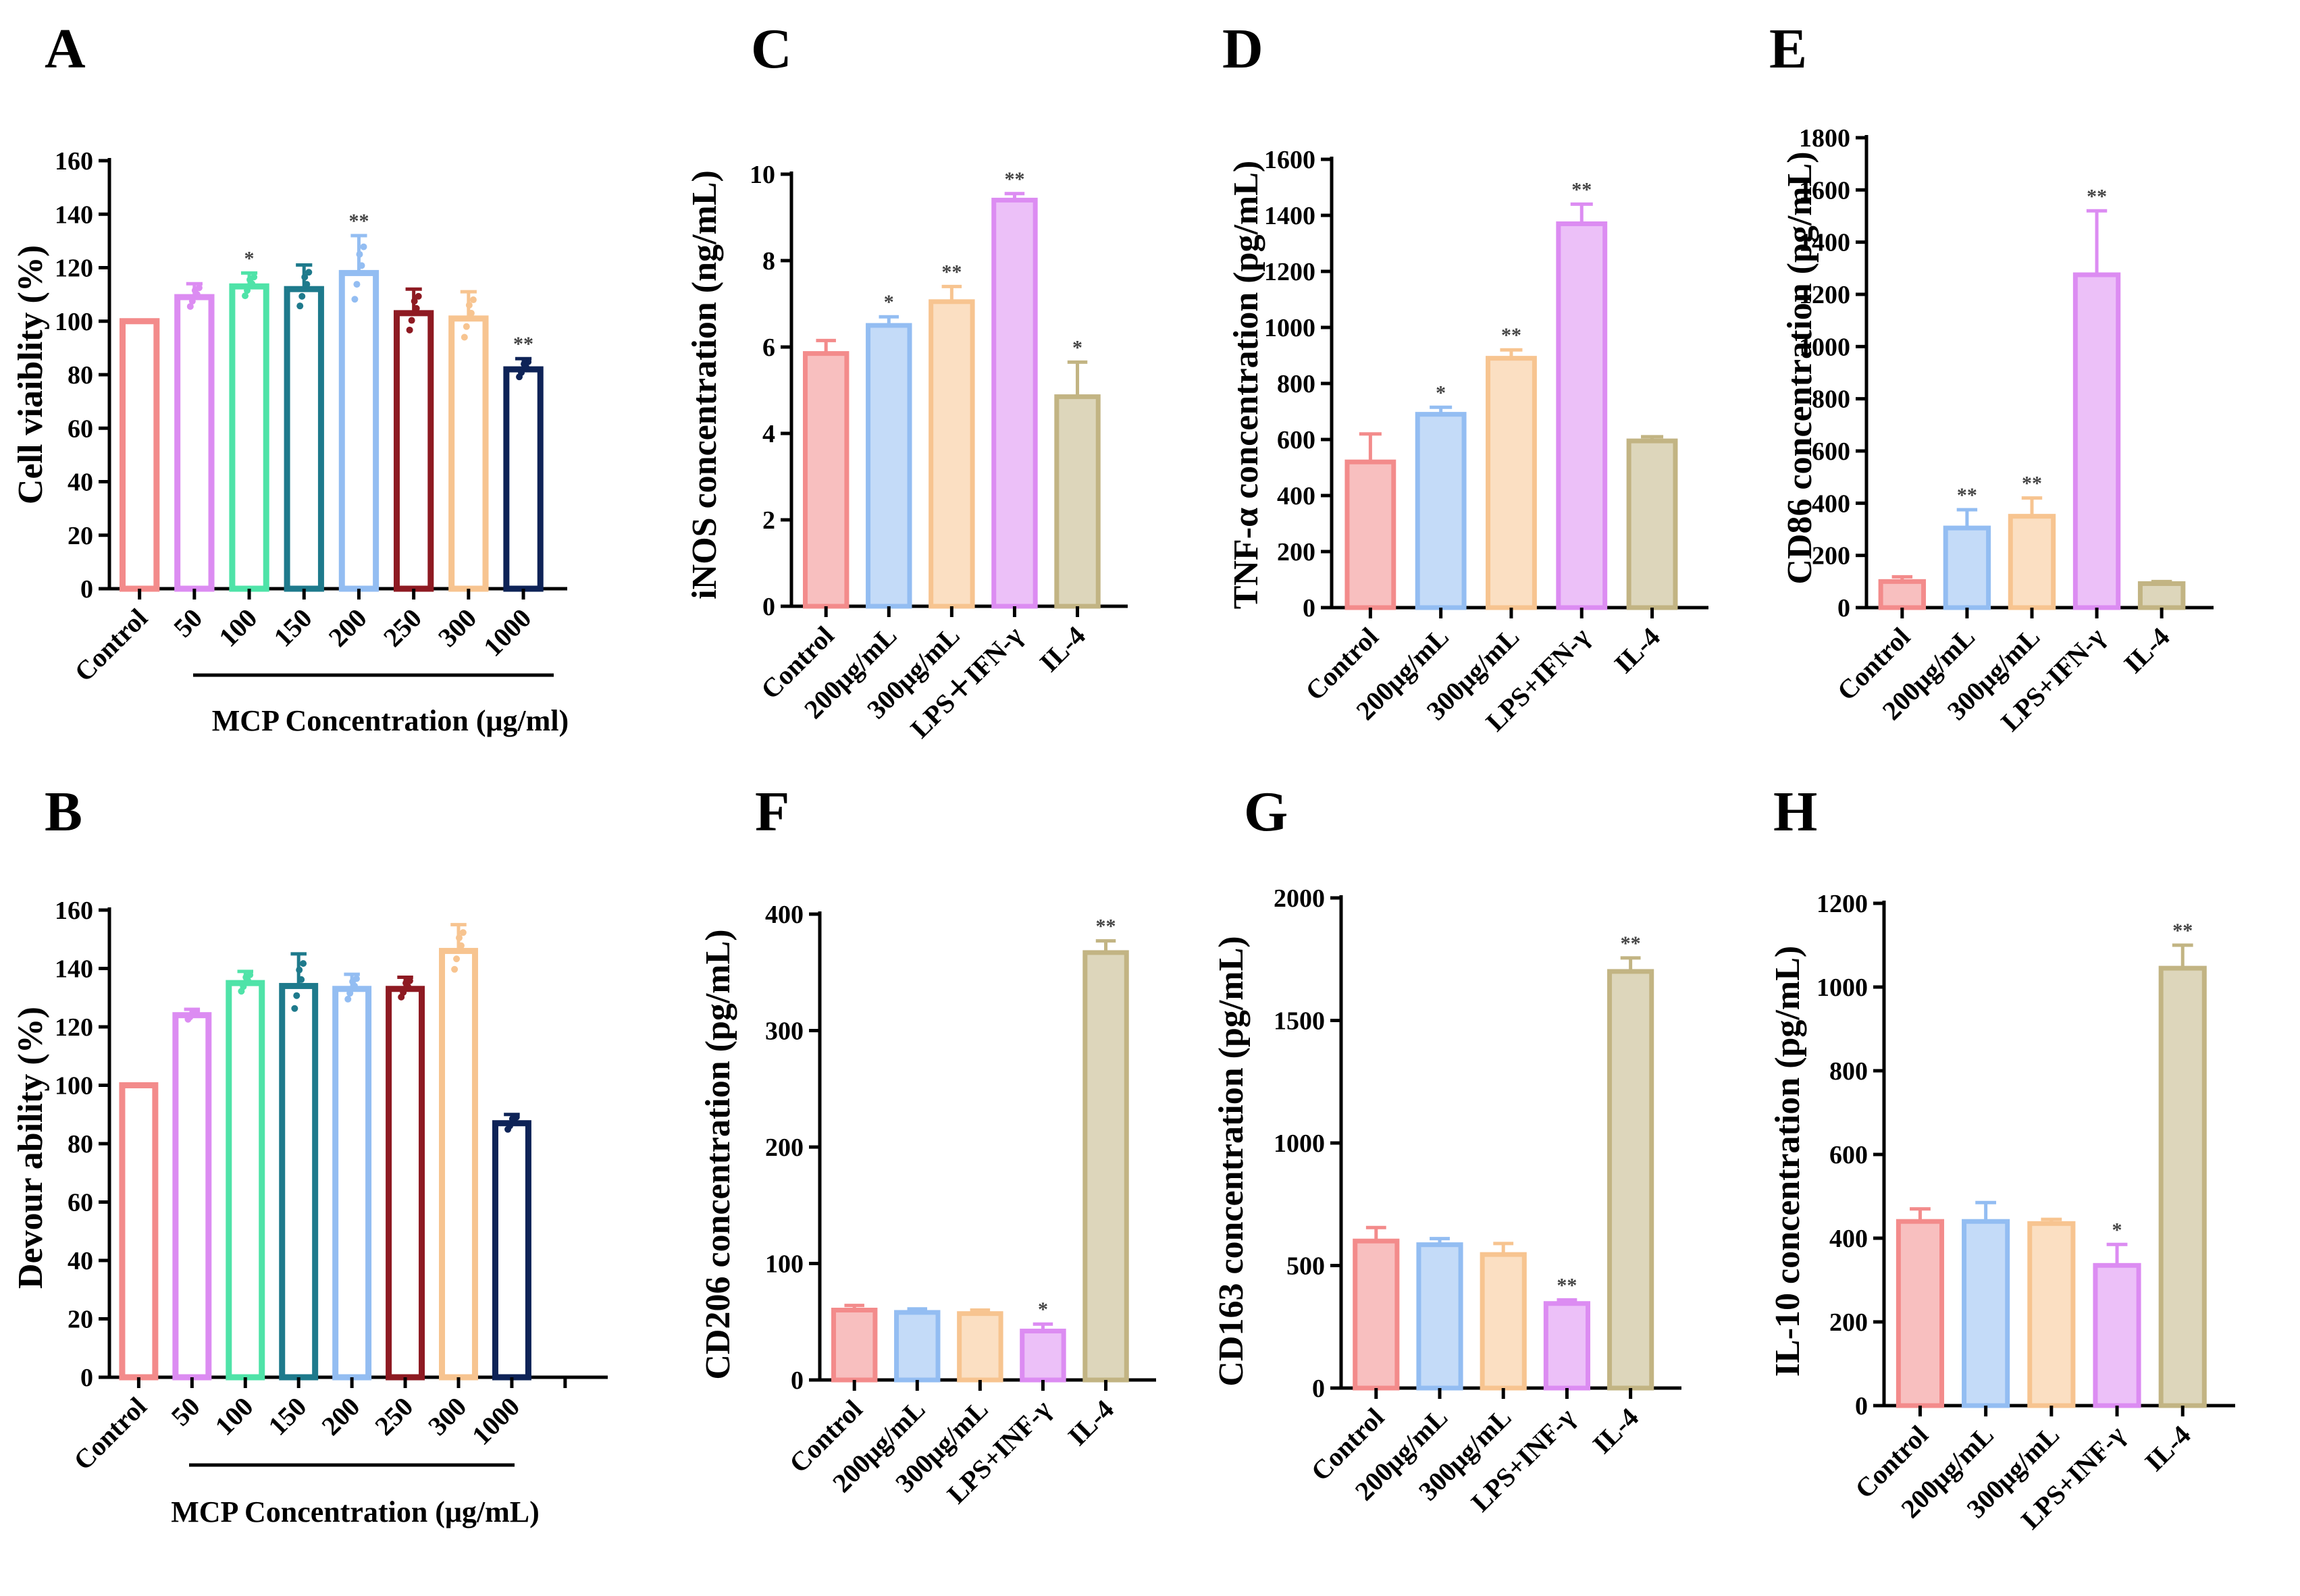  What do you see at coordinates (768, 261) in the screenshot?
I see `y-tick-label: 8` at bounding box center [768, 261].